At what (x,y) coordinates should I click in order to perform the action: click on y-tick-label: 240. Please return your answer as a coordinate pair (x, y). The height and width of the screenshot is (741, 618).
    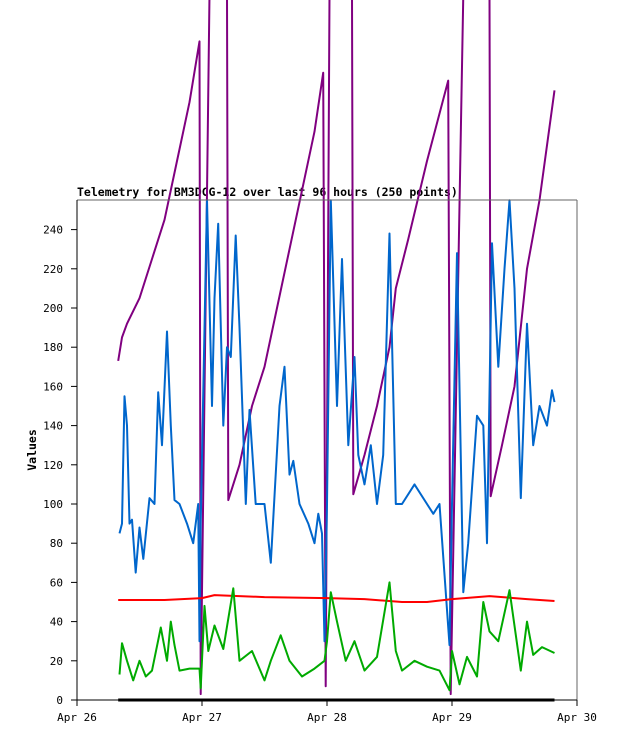
    Looking at the image, I should click on (53, 230).